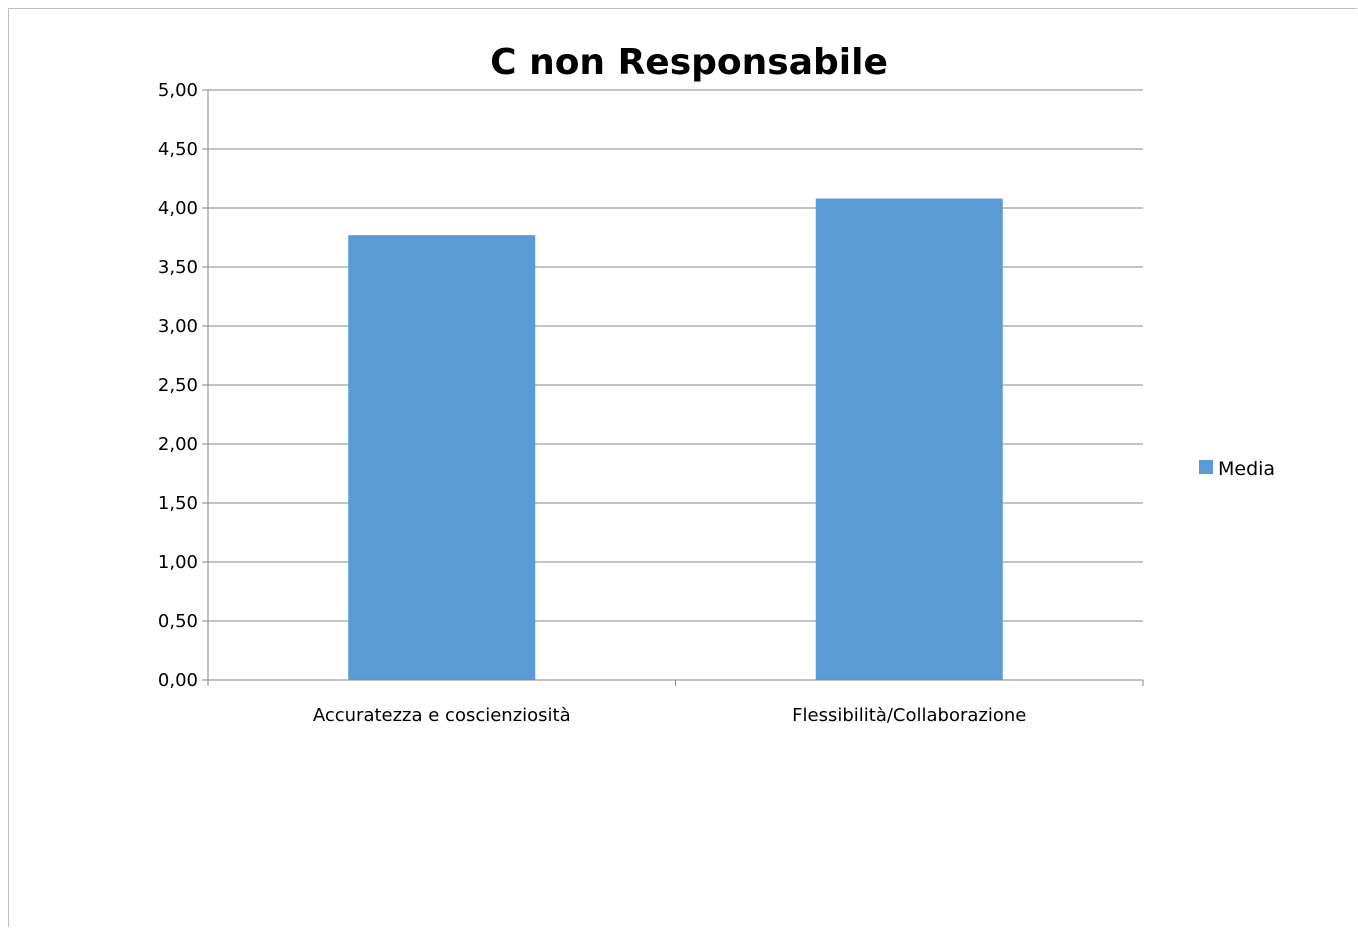 Image resolution: width=1358 pixels, height=928 pixels. What do you see at coordinates (178, 562) in the screenshot?
I see `y-tick-label: 1,00` at bounding box center [178, 562].